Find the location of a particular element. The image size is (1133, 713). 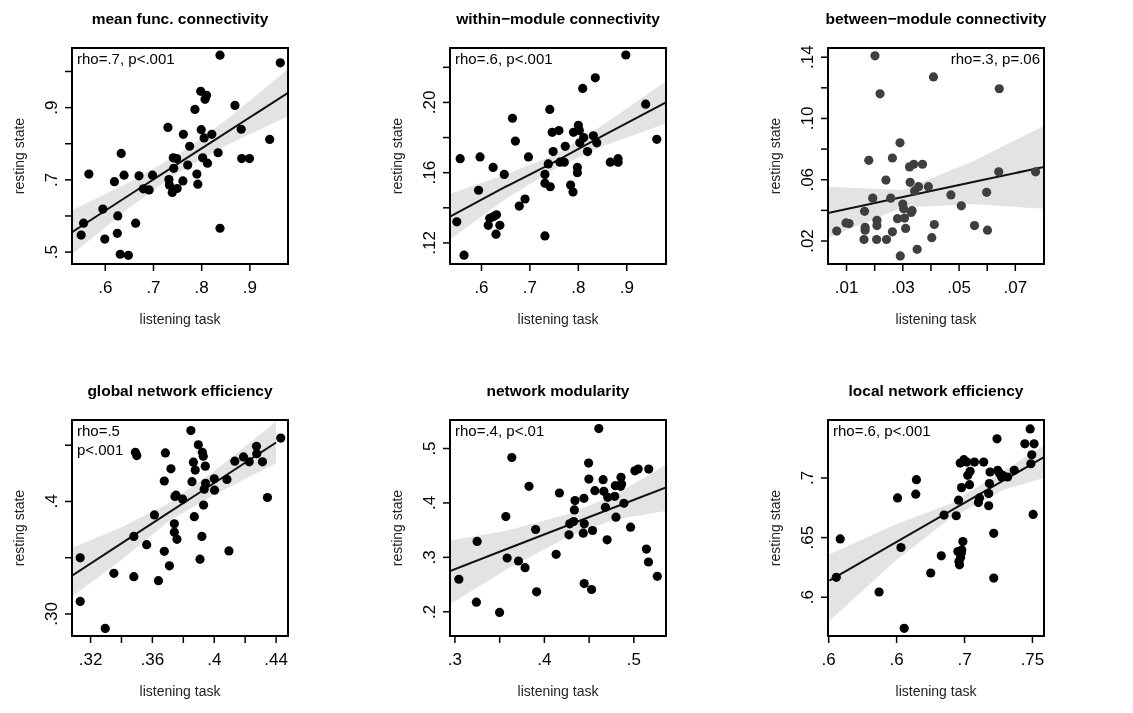

x-tick-label: .32 is located at coordinates (90, 659).